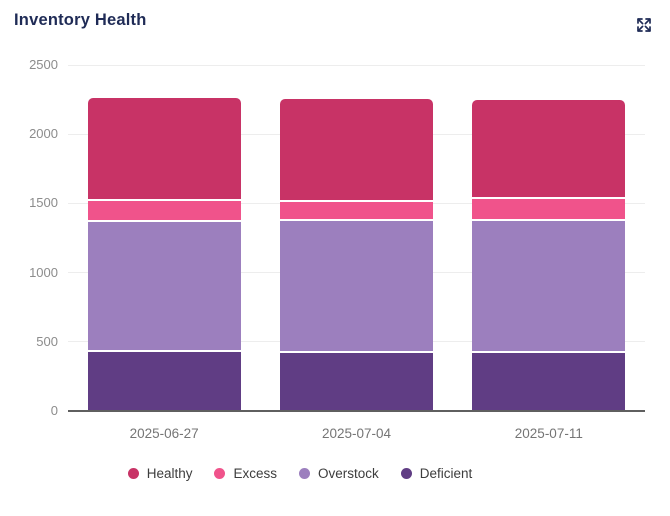 Image resolution: width=670 pixels, height=516 pixels. What do you see at coordinates (43, 134) in the screenshot?
I see `y-axis-tick-label: 2000` at bounding box center [43, 134].